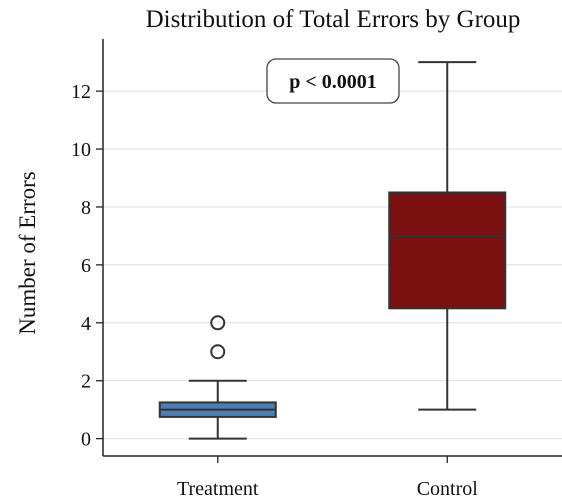 This screenshot has height=504, width=562. What do you see at coordinates (86, 440) in the screenshot?
I see `y-tick-label: 0` at bounding box center [86, 440].